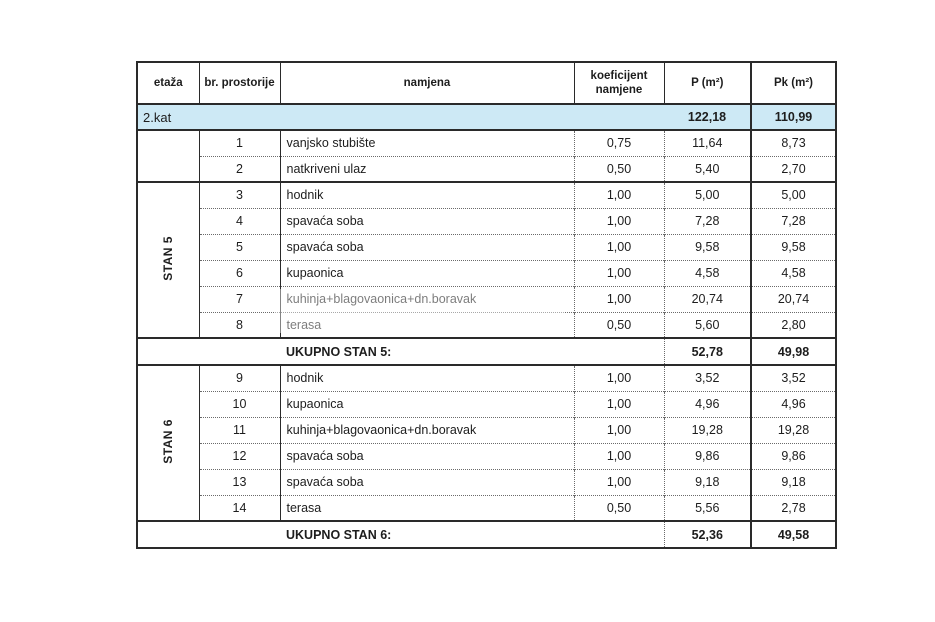  Describe the element at coordinates (793, 83) in the screenshot. I see `col-header-pk-m2: Pk (m²)` at that location.